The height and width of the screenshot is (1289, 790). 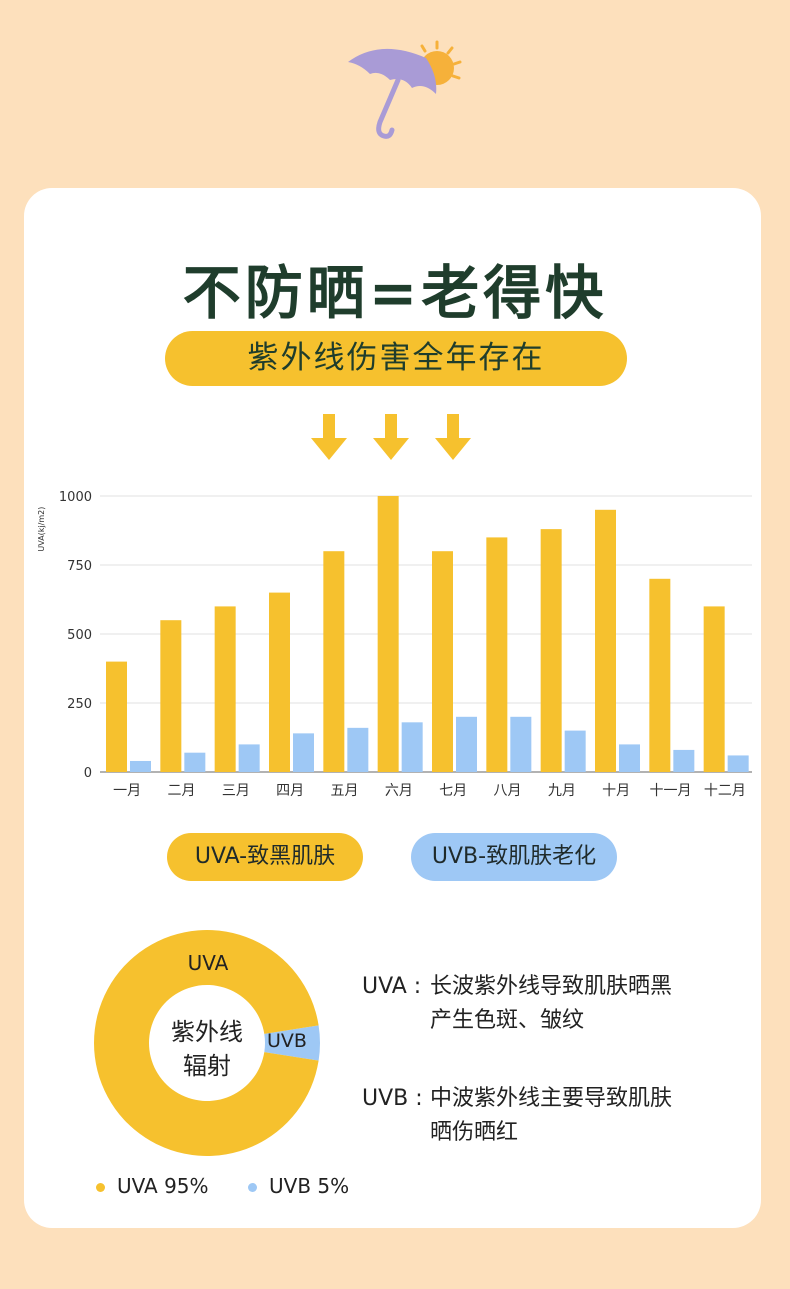 I want to click on y-axis-label: UVA(kj/m2), so click(x=41, y=529).